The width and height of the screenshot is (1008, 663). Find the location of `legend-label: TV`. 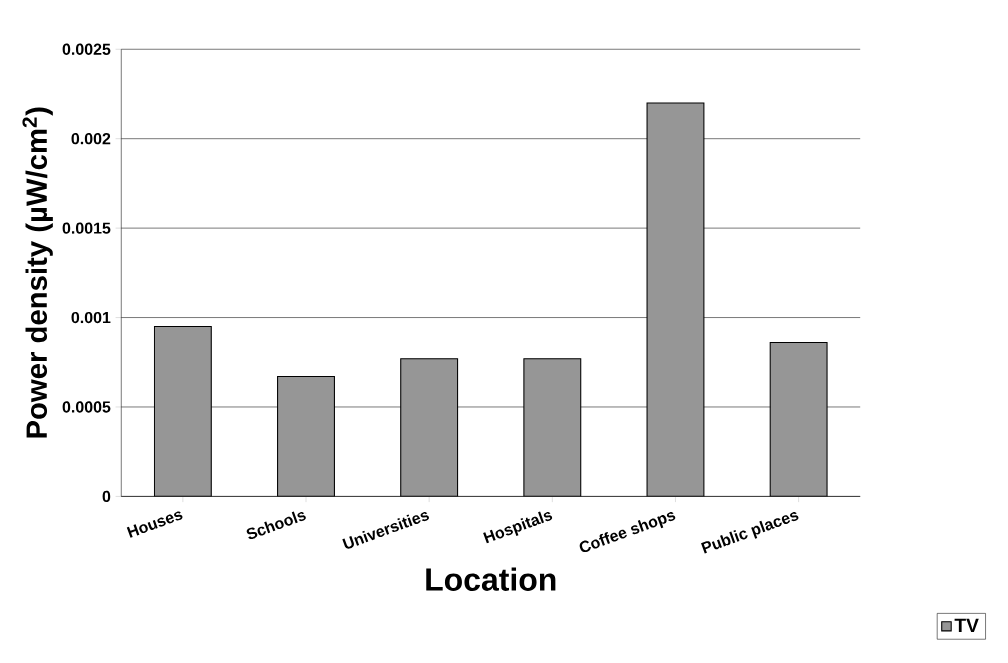

legend-label: TV is located at coordinates (966, 625).